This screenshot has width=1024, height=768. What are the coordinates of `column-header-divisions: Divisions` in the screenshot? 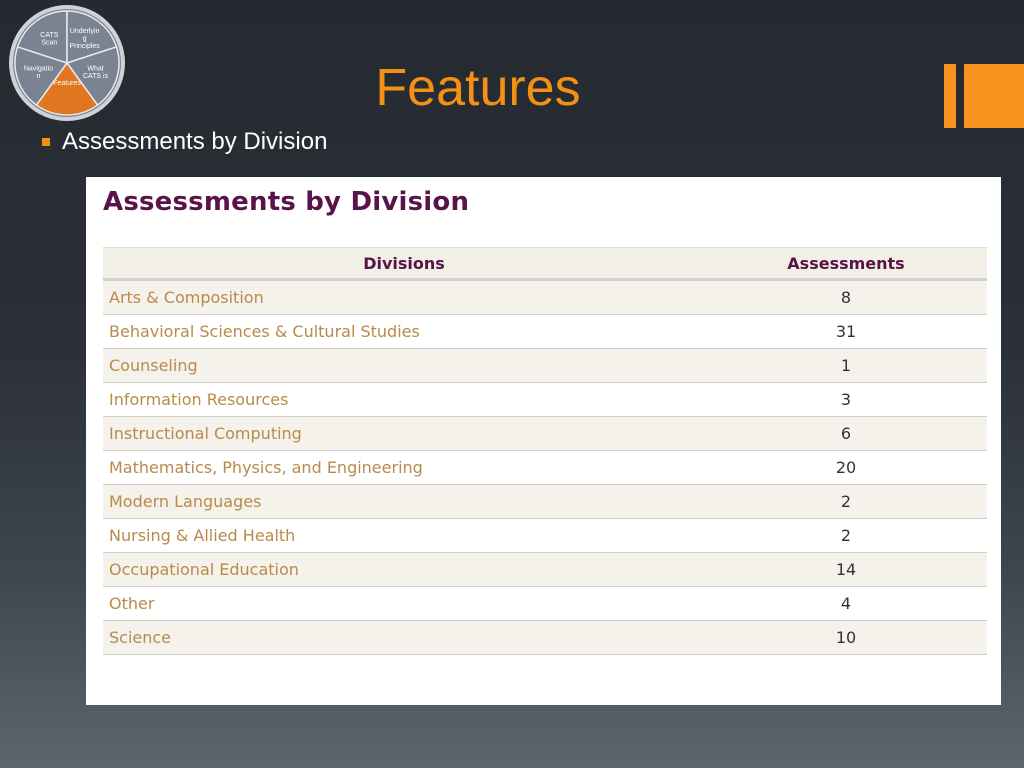 It's located at (404, 264).